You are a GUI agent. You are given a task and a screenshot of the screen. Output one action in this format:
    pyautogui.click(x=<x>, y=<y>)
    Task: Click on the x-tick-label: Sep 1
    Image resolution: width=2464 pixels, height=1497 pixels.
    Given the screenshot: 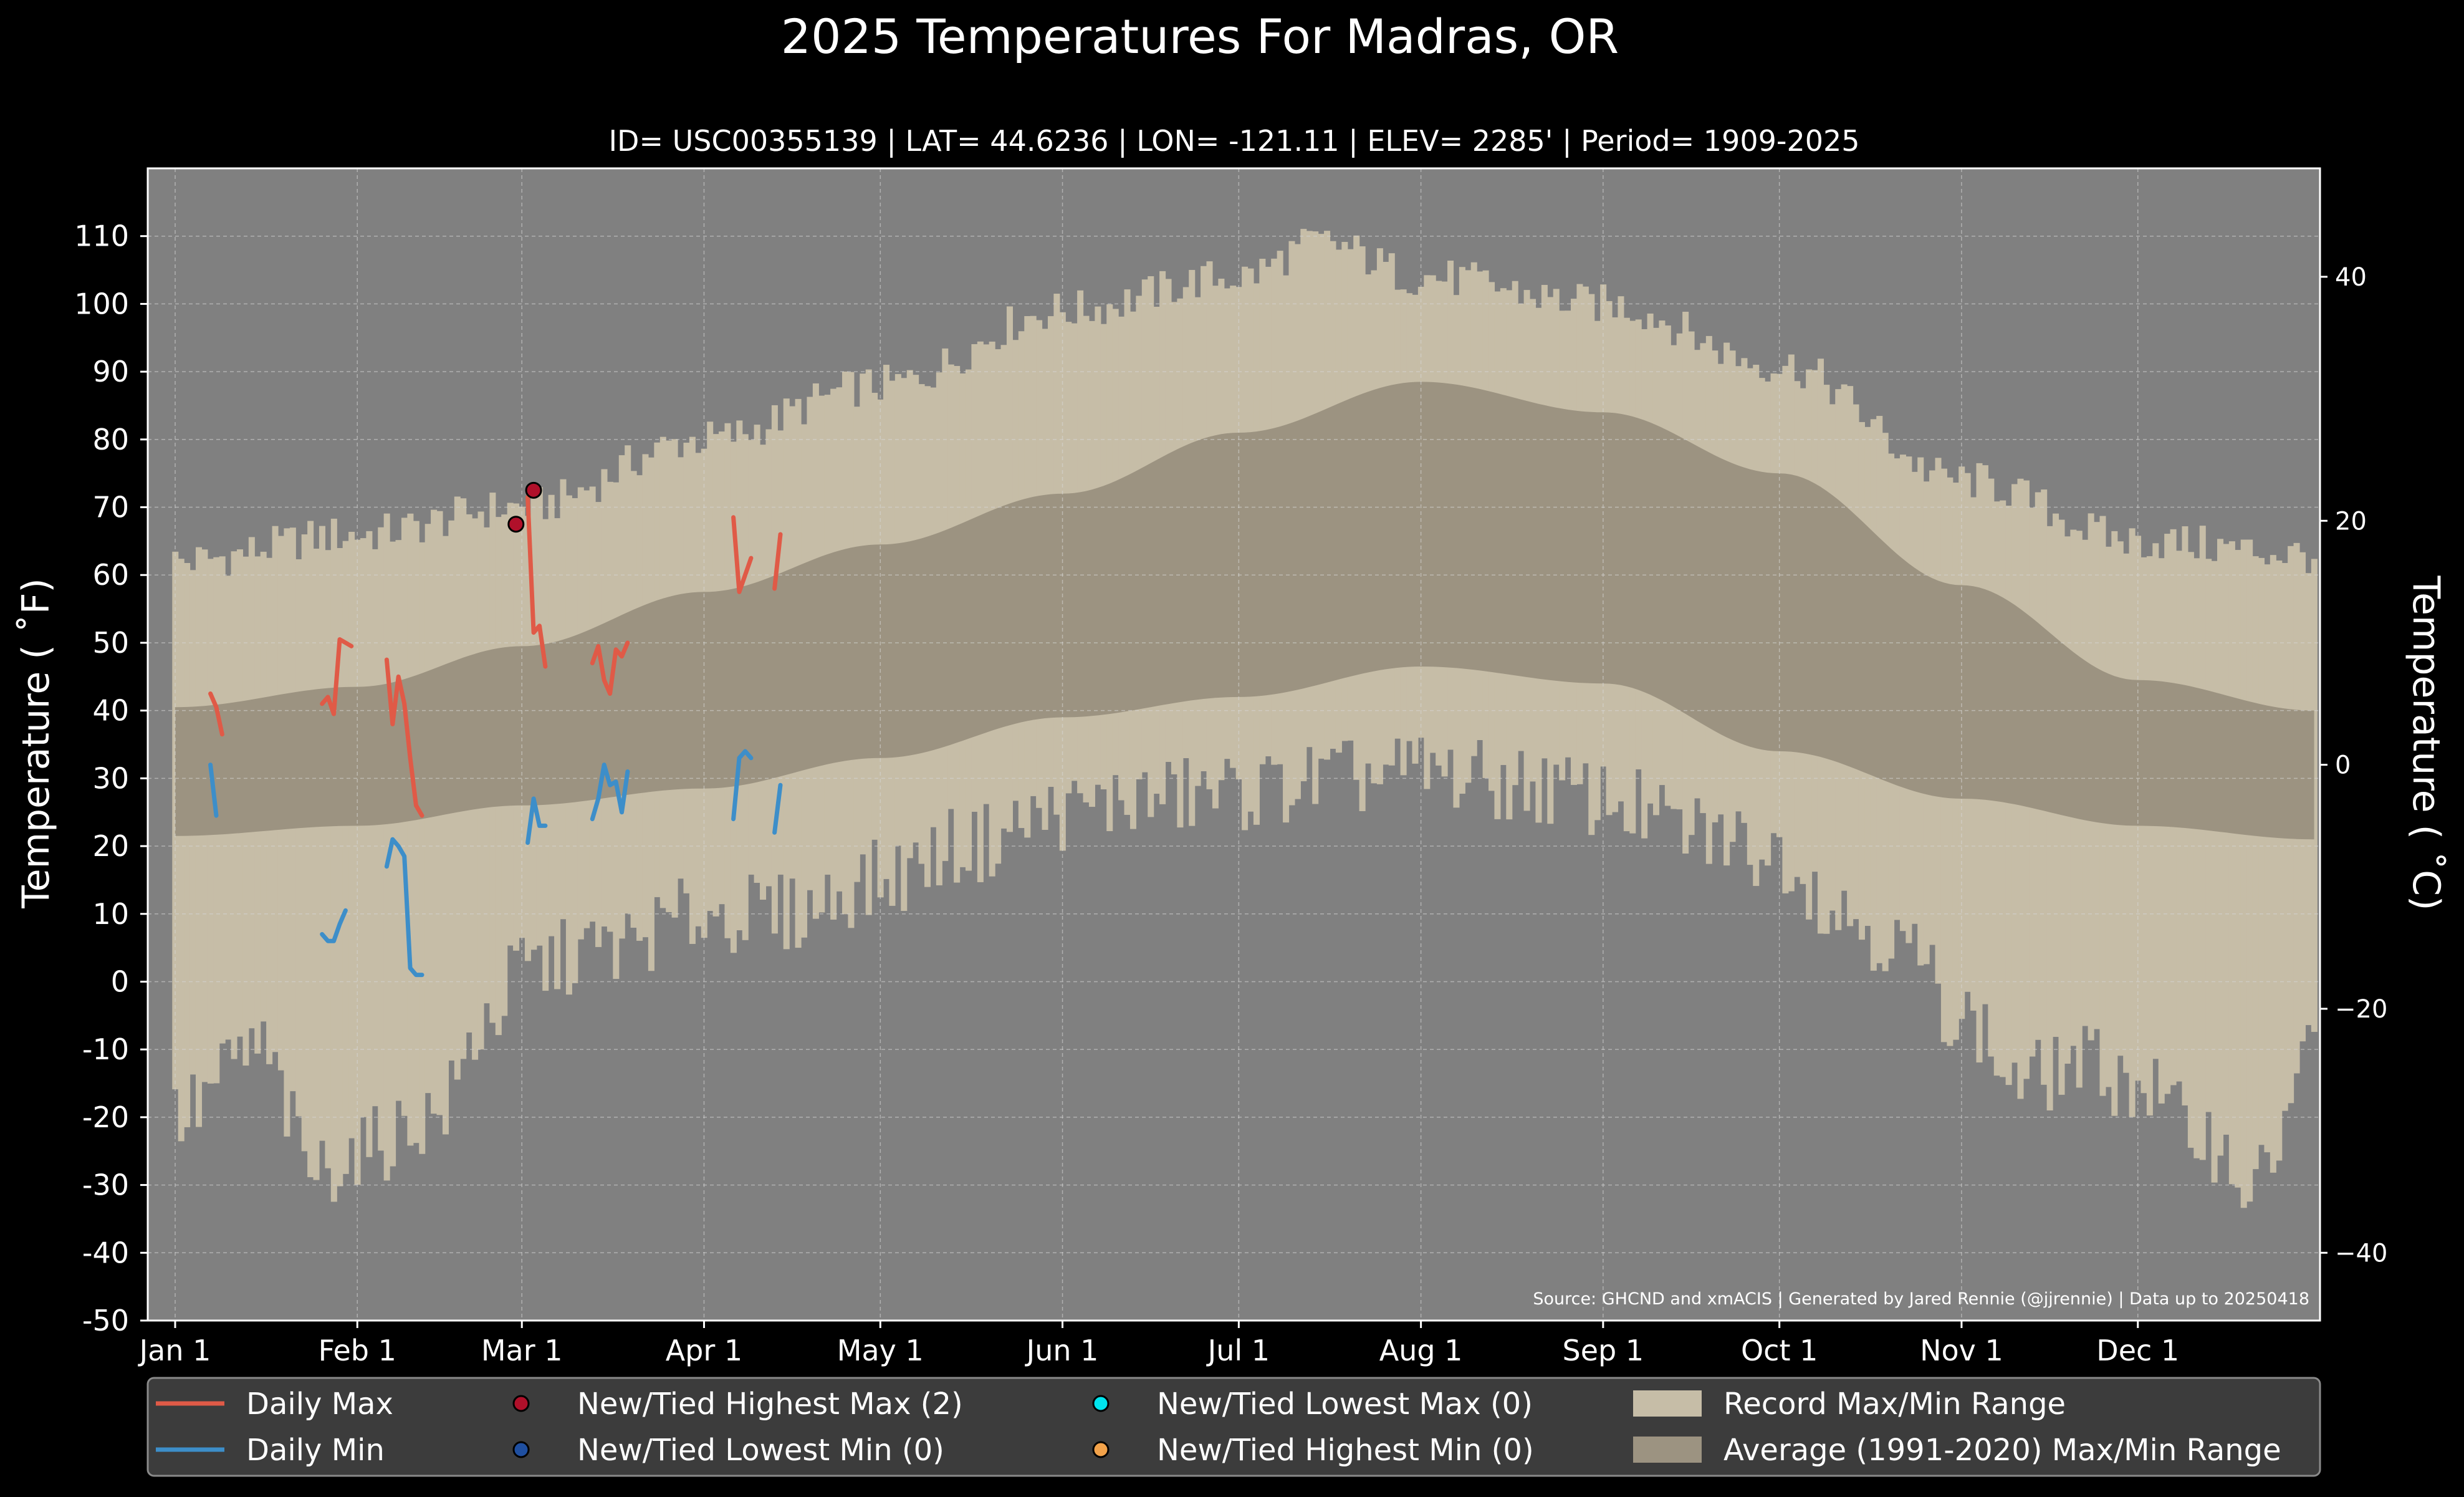 What is the action you would take?
    pyautogui.click(x=1603, y=1350)
    